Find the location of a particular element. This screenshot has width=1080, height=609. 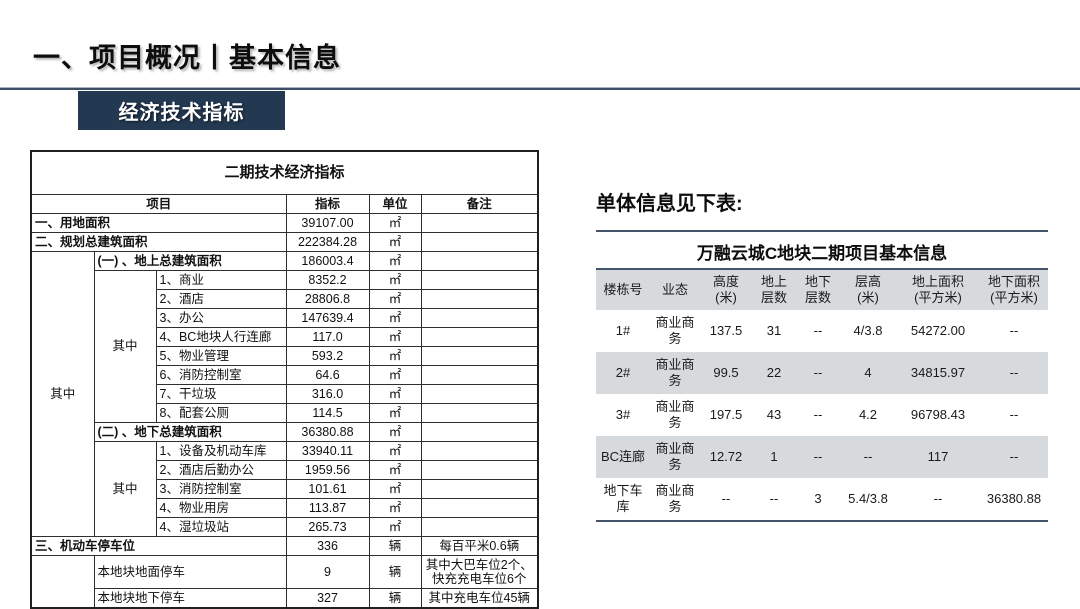

below-ground-total-note is located at coordinates (479, 432).